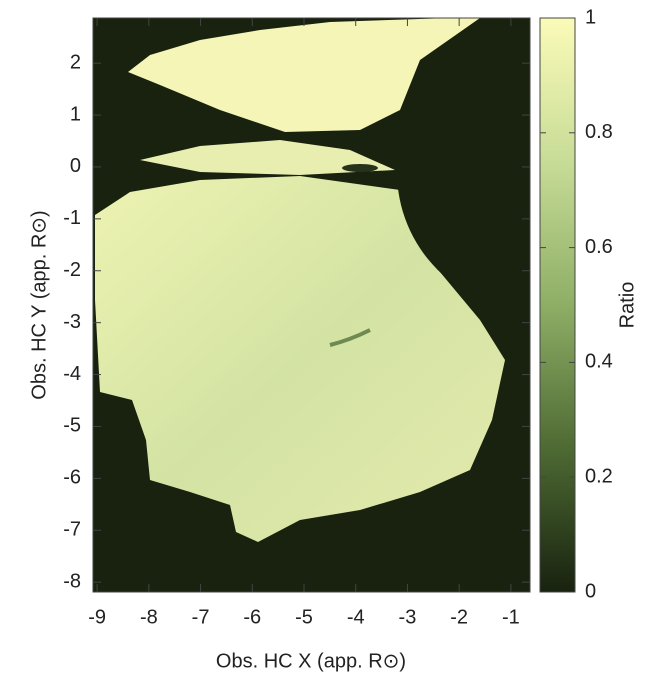 The image size is (652, 678). Describe the element at coordinates (97, 617) in the screenshot. I see `x-tick-label: -9` at that location.